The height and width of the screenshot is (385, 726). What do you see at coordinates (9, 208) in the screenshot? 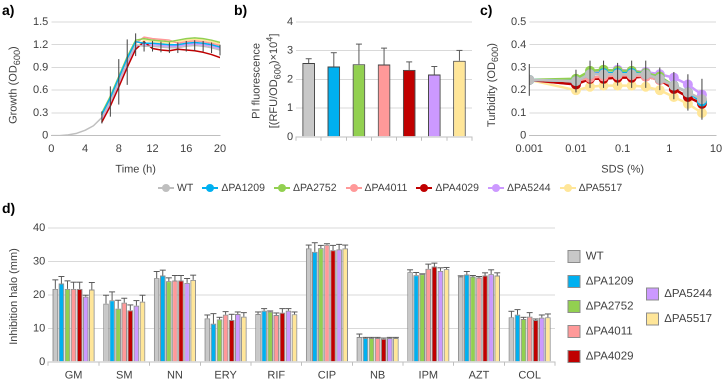
I see `chart-title: d)` at bounding box center [9, 208].